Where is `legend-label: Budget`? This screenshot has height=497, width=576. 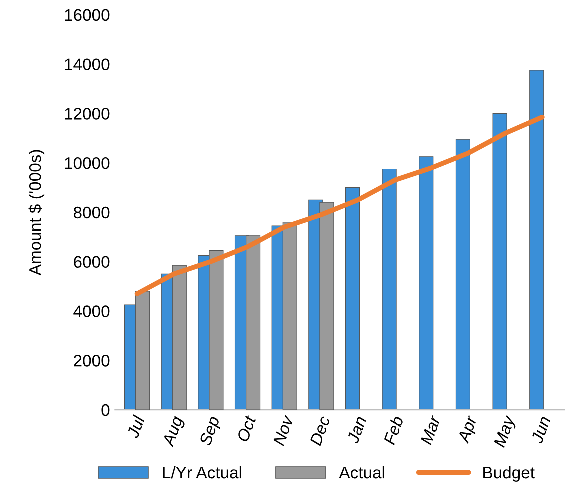 legend-label: Budget is located at coordinates (509, 474).